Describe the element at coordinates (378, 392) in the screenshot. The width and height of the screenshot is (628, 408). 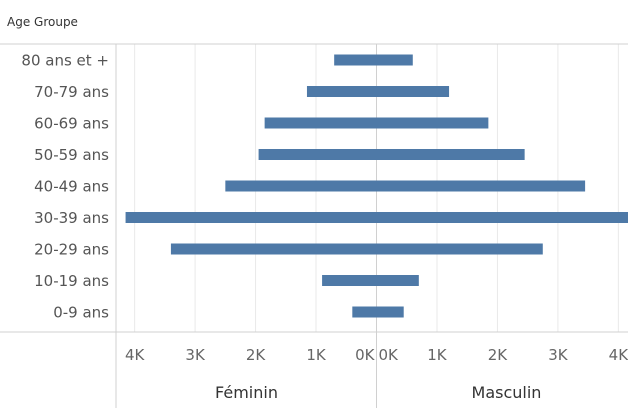
I see `panel-labels: Féminin Masculin` at that location.